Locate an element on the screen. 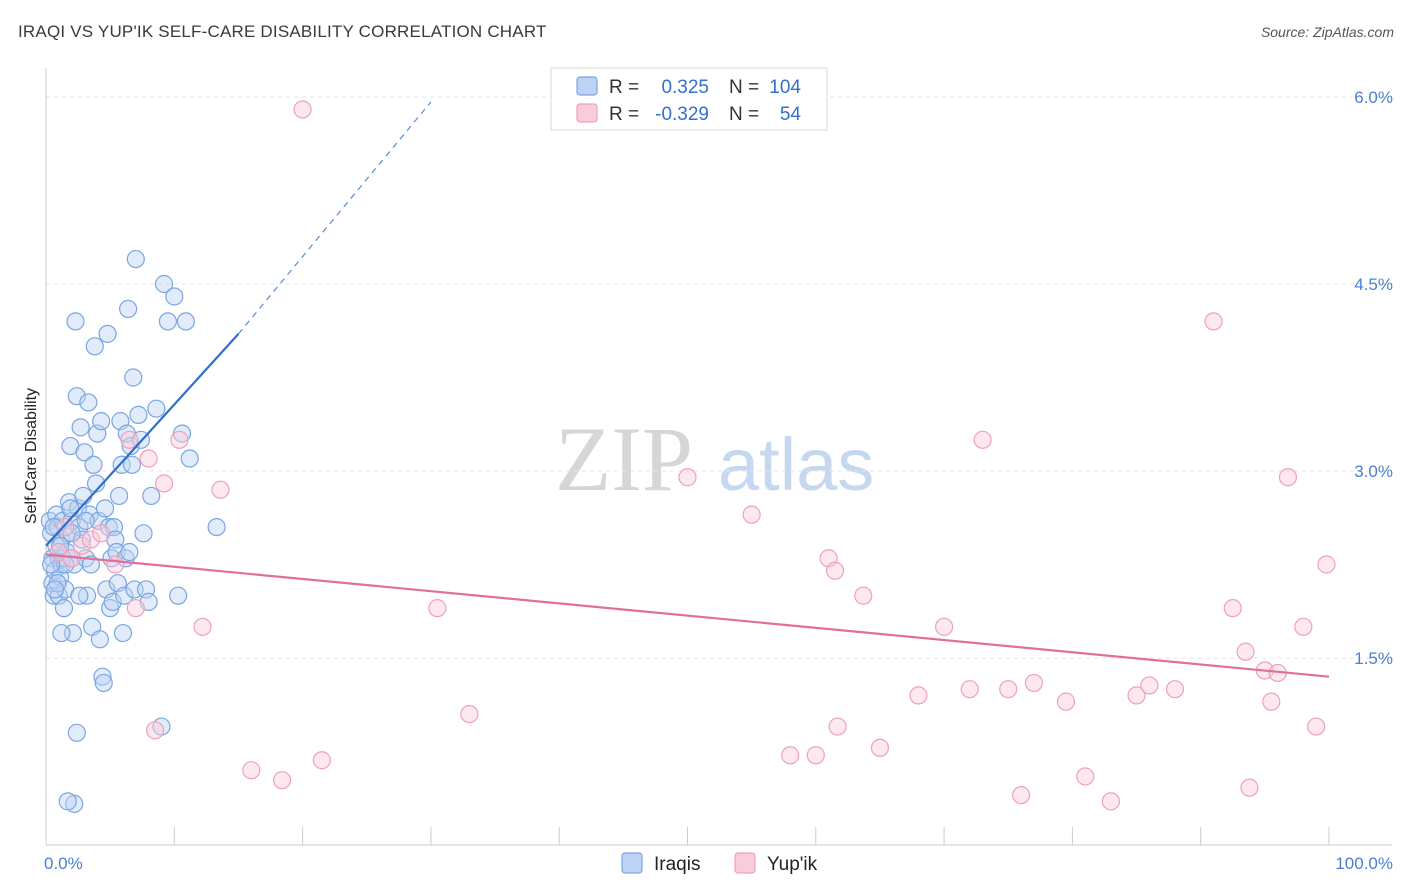  bottom-legend-label-iraqis: Iraqis is located at coordinates (677, 864).